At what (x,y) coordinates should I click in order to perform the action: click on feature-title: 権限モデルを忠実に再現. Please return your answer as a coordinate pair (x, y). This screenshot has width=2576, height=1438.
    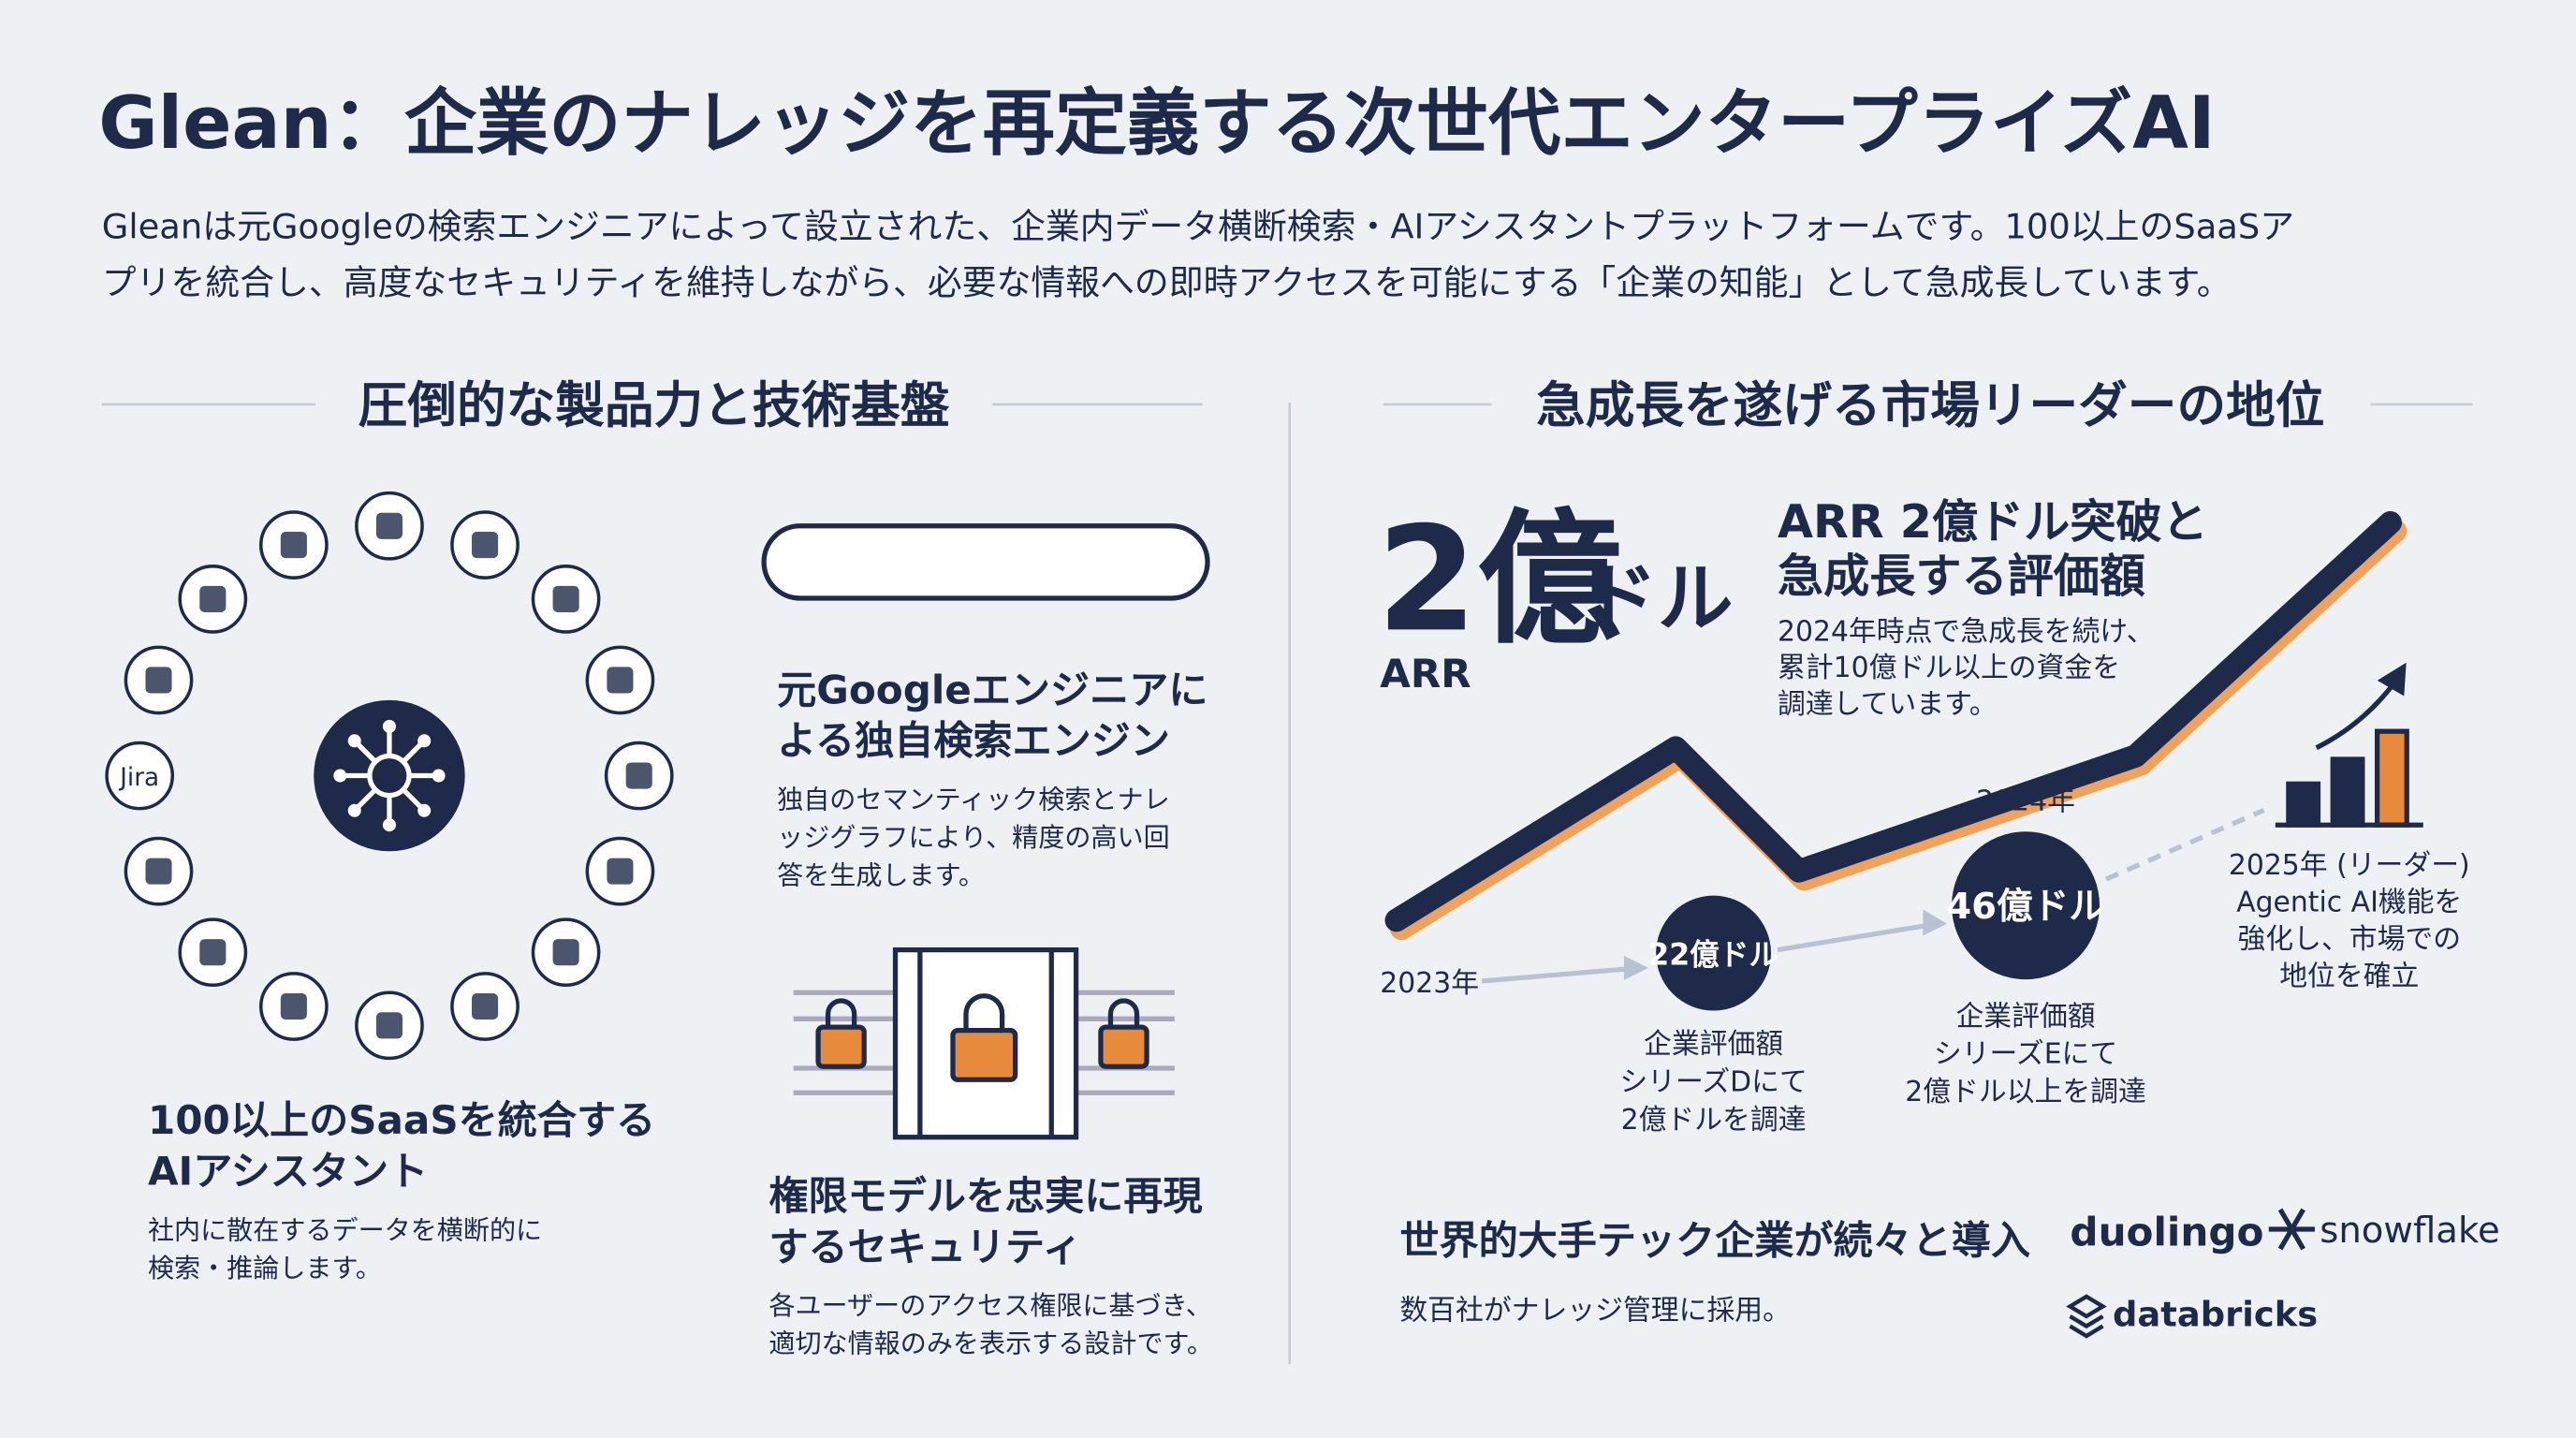
    Looking at the image, I should click on (985, 1196).